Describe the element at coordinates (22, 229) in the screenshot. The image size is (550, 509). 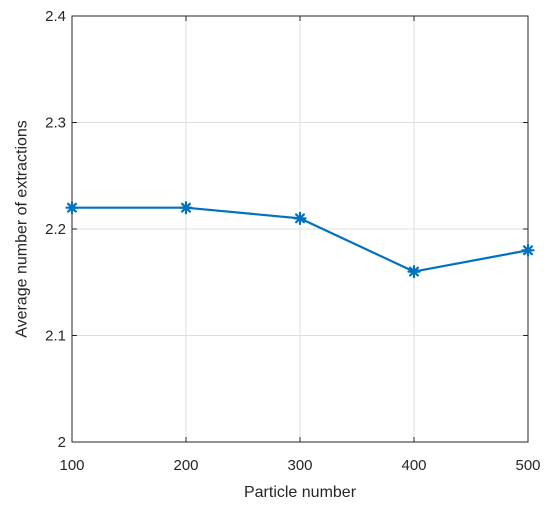
I see `y-axis-label: Average number of extractions` at that location.